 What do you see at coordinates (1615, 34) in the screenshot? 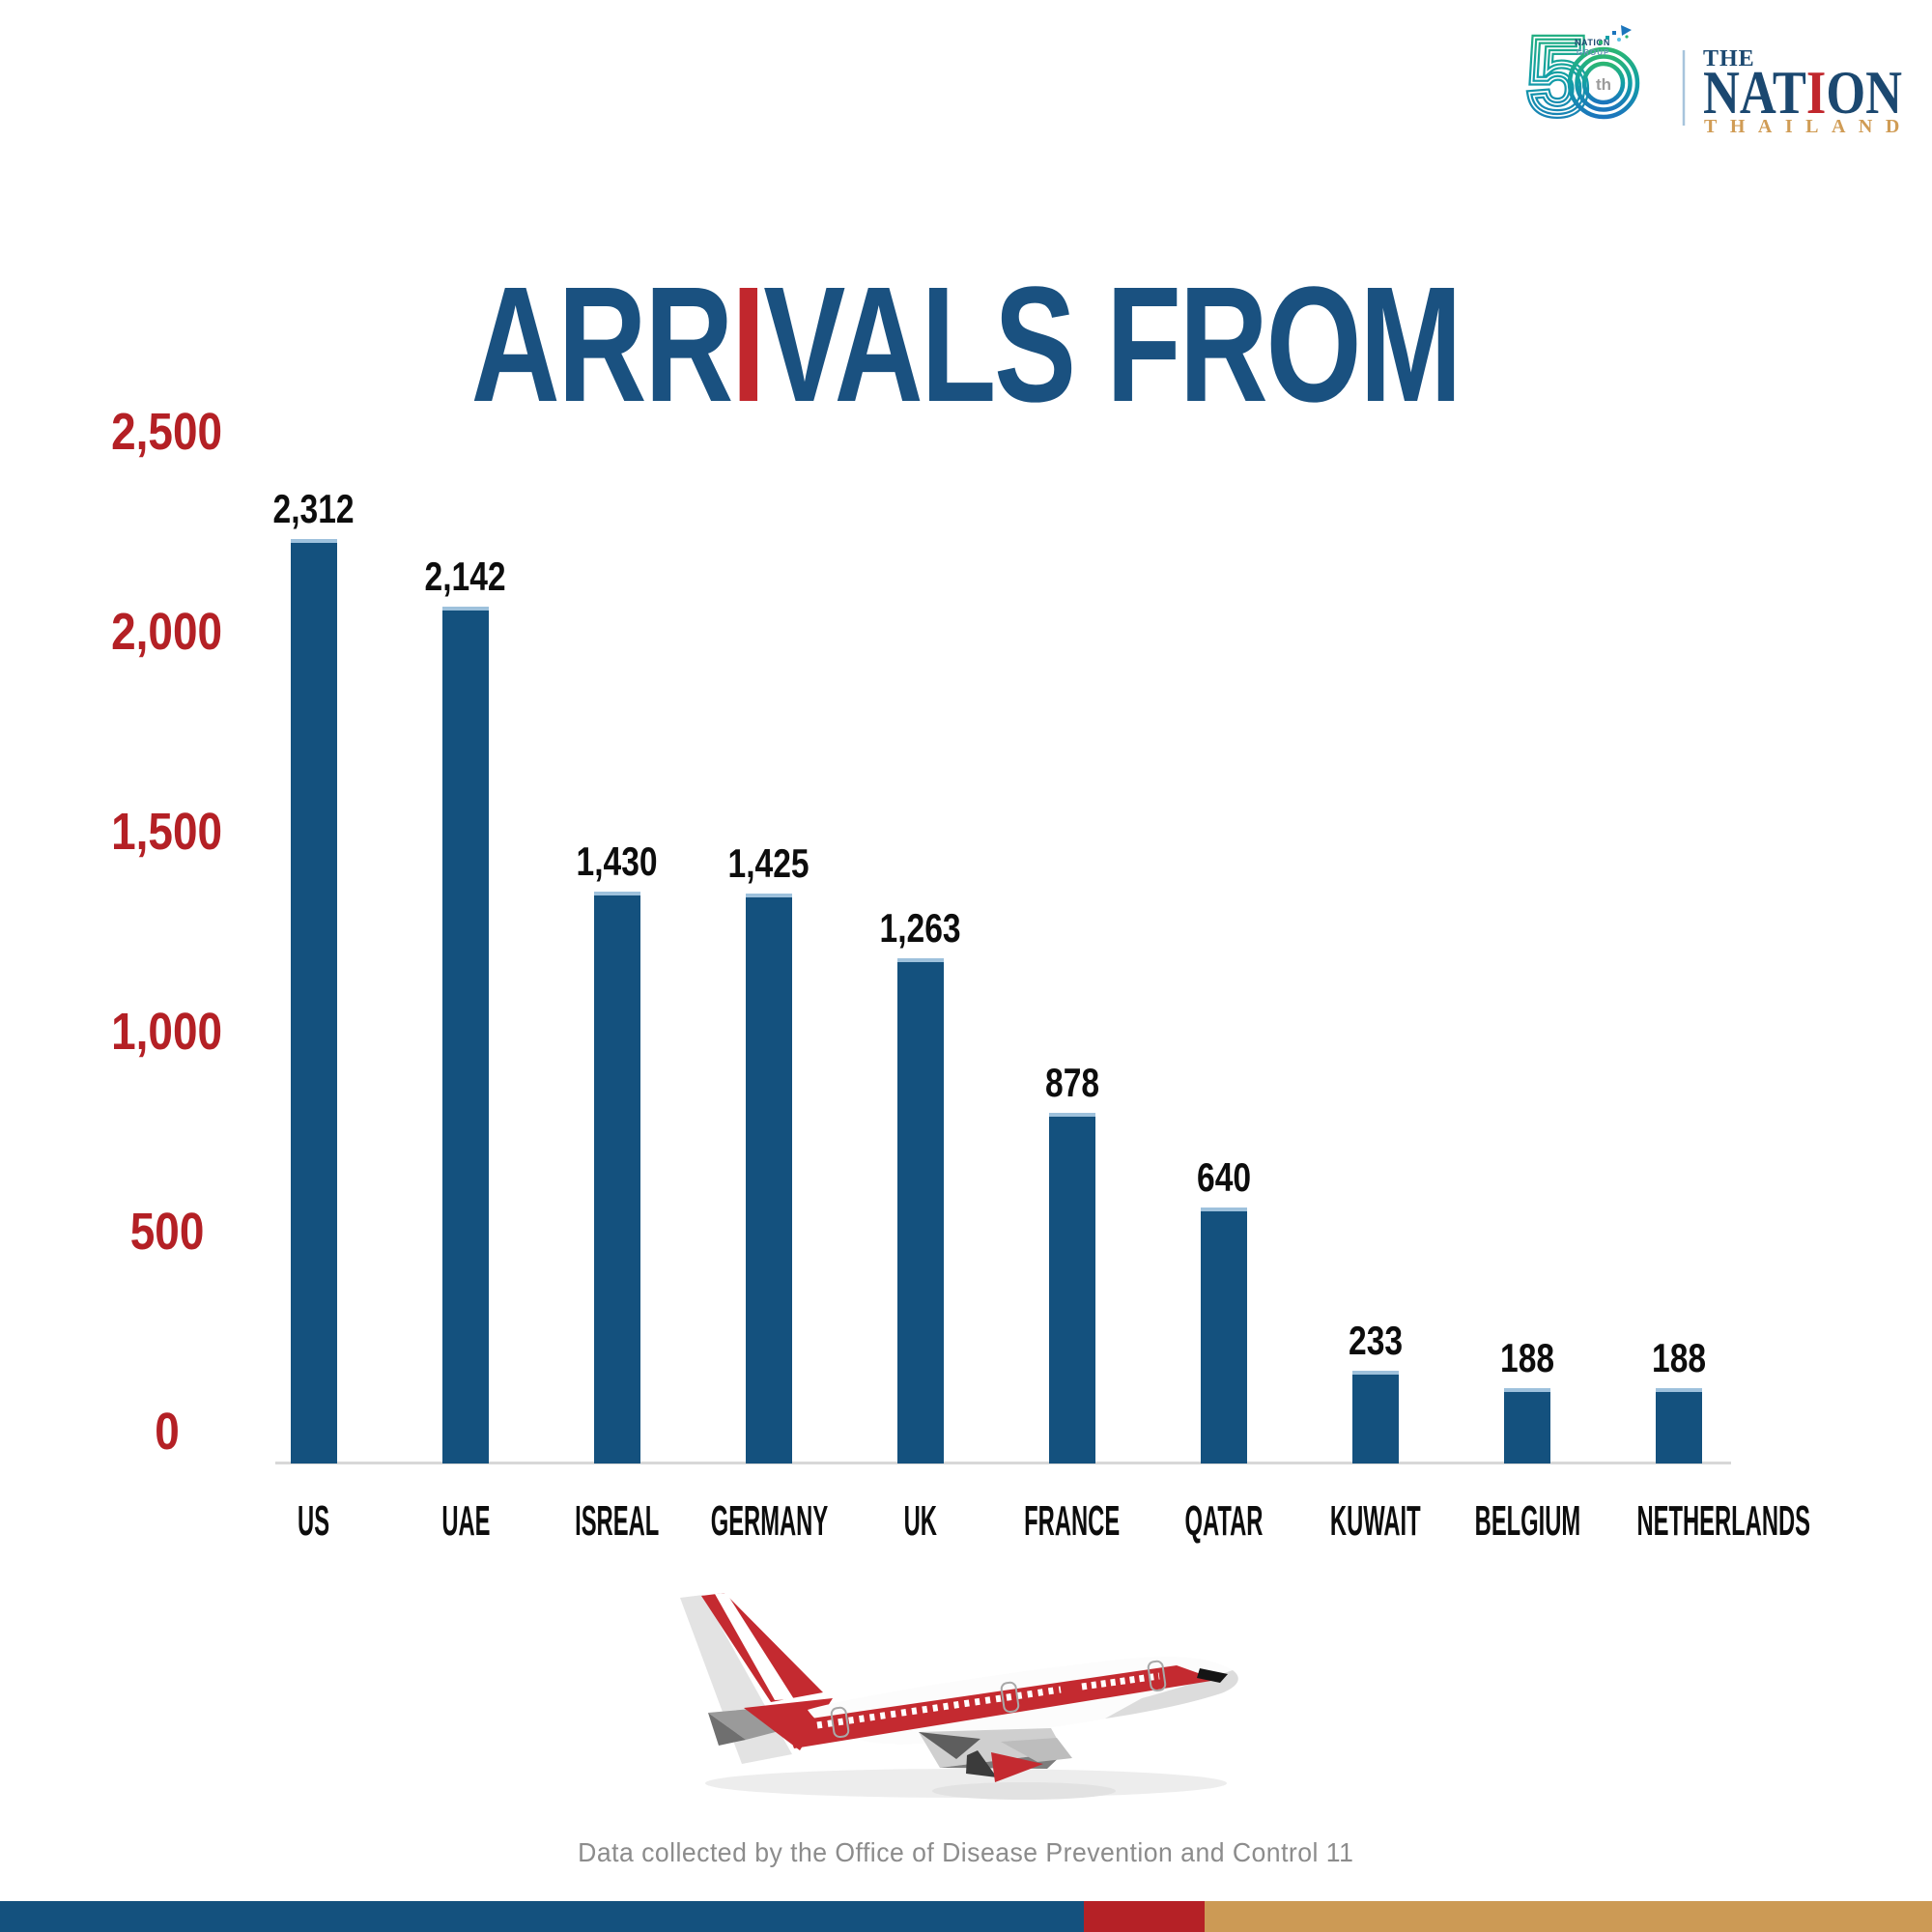
I see `growth-arrow-icon` at bounding box center [1615, 34].